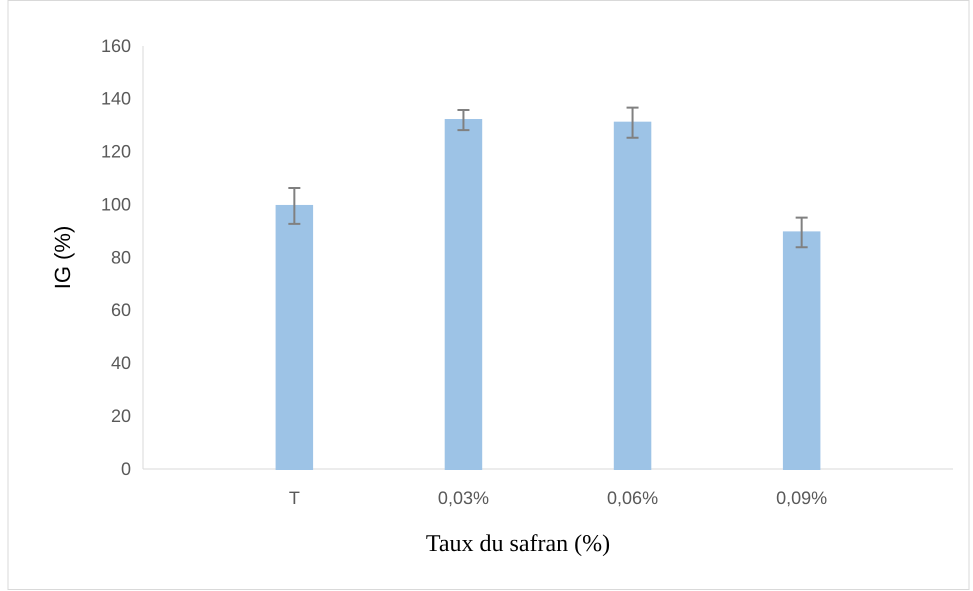 The image size is (973, 591). Describe the element at coordinates (120, 363) in the screenshot. I see `y-tick-label: 40` at that location.